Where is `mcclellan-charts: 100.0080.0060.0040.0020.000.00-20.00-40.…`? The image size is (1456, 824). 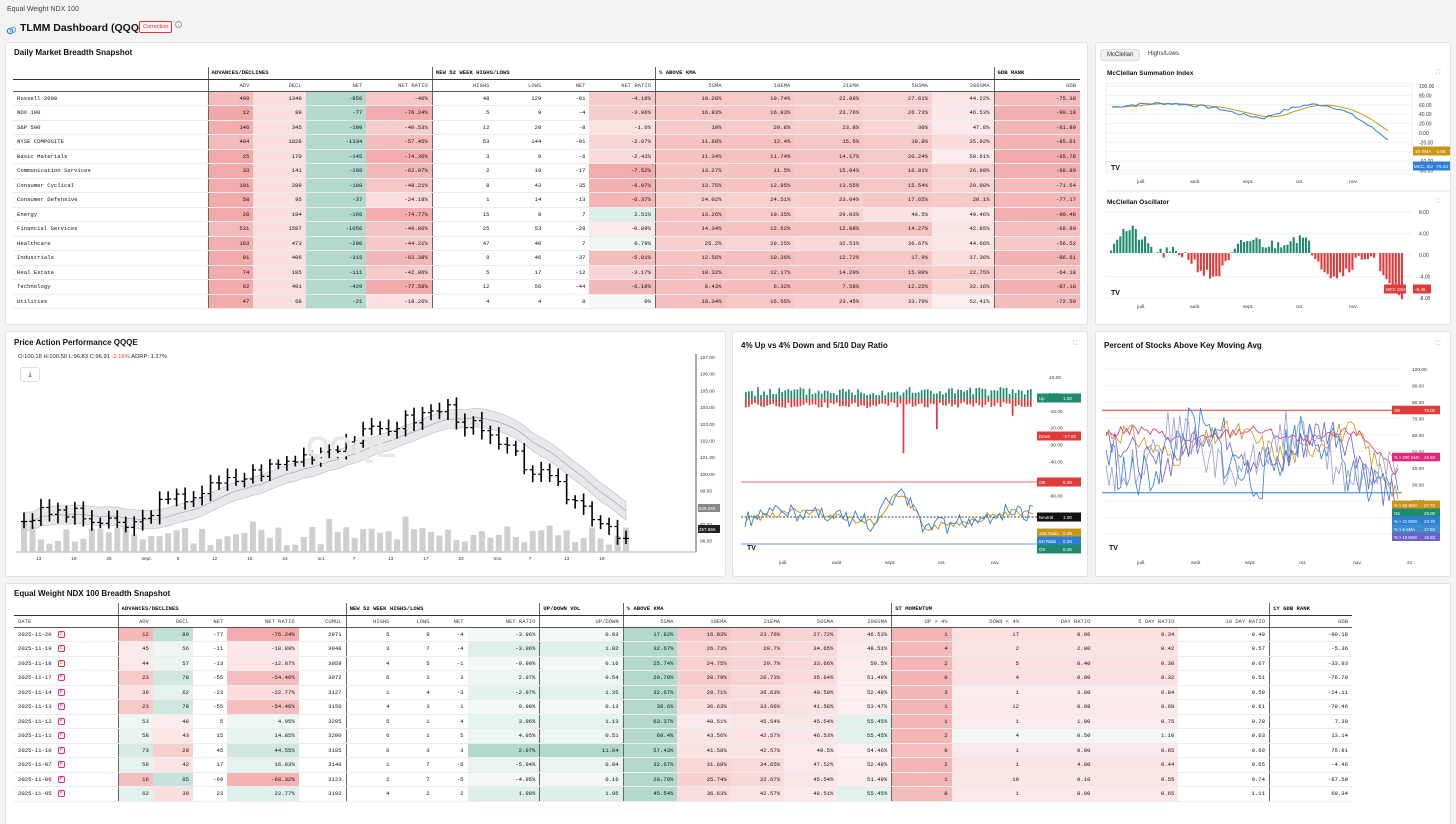 mcclellan-charts: 100.0080.0060.0040.0020.000.00-20.00-40.… is located at coordinates (1273, 184).